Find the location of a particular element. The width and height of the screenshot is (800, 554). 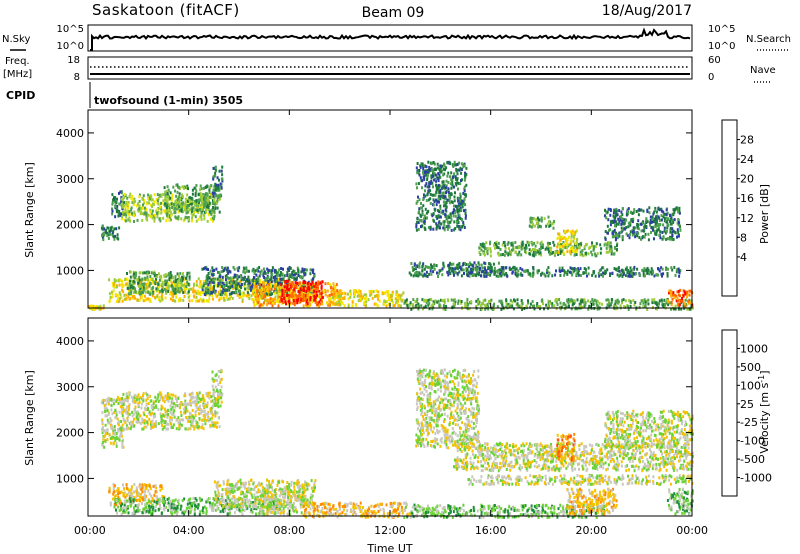

y-tick-label: 4000 is located at coordinates (70, 133).